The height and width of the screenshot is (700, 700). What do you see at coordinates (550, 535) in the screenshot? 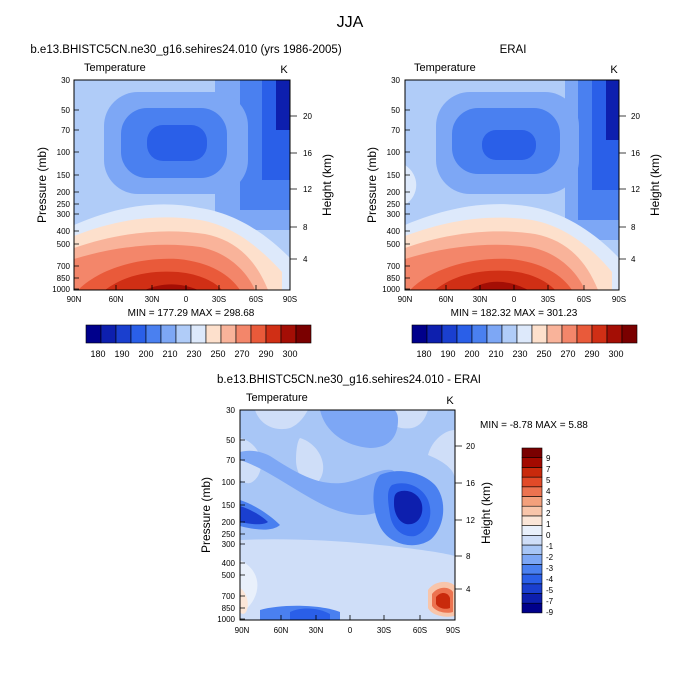
I see `panel-diff-colorbar-labels: 9 7 5 4 3 2 1 0 -1 -2 -3 -4 -5 -7 -9` at bounding box center [550, 535].